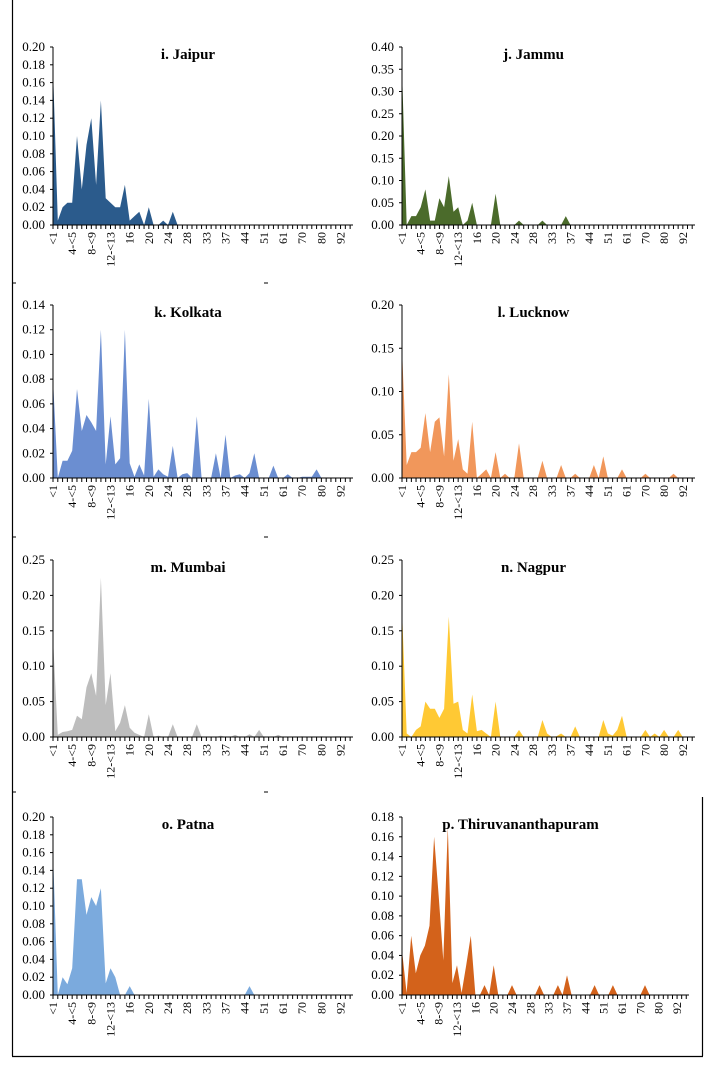 Image resolution: width=714 pixels, height=1076 pixels. I want to click on chart-title: k. Kolkata, so click(188, 313).